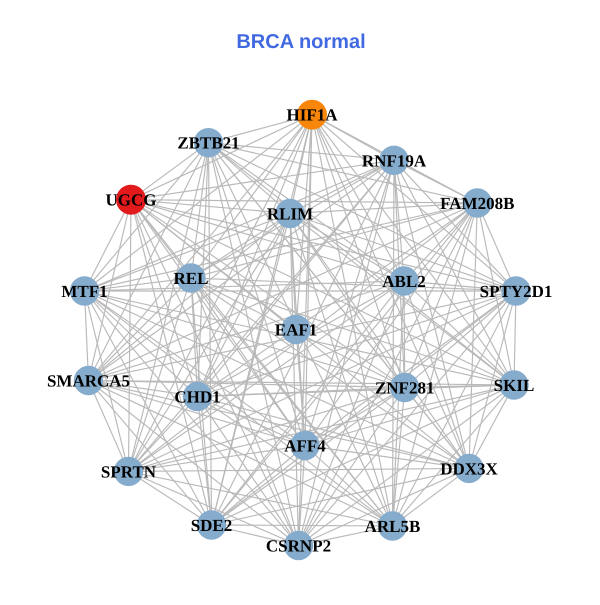  What do you see at coordinates (469, 468) in the screenshot?
I see `svg-text: DDX3X` at bounding box center [469, 468].